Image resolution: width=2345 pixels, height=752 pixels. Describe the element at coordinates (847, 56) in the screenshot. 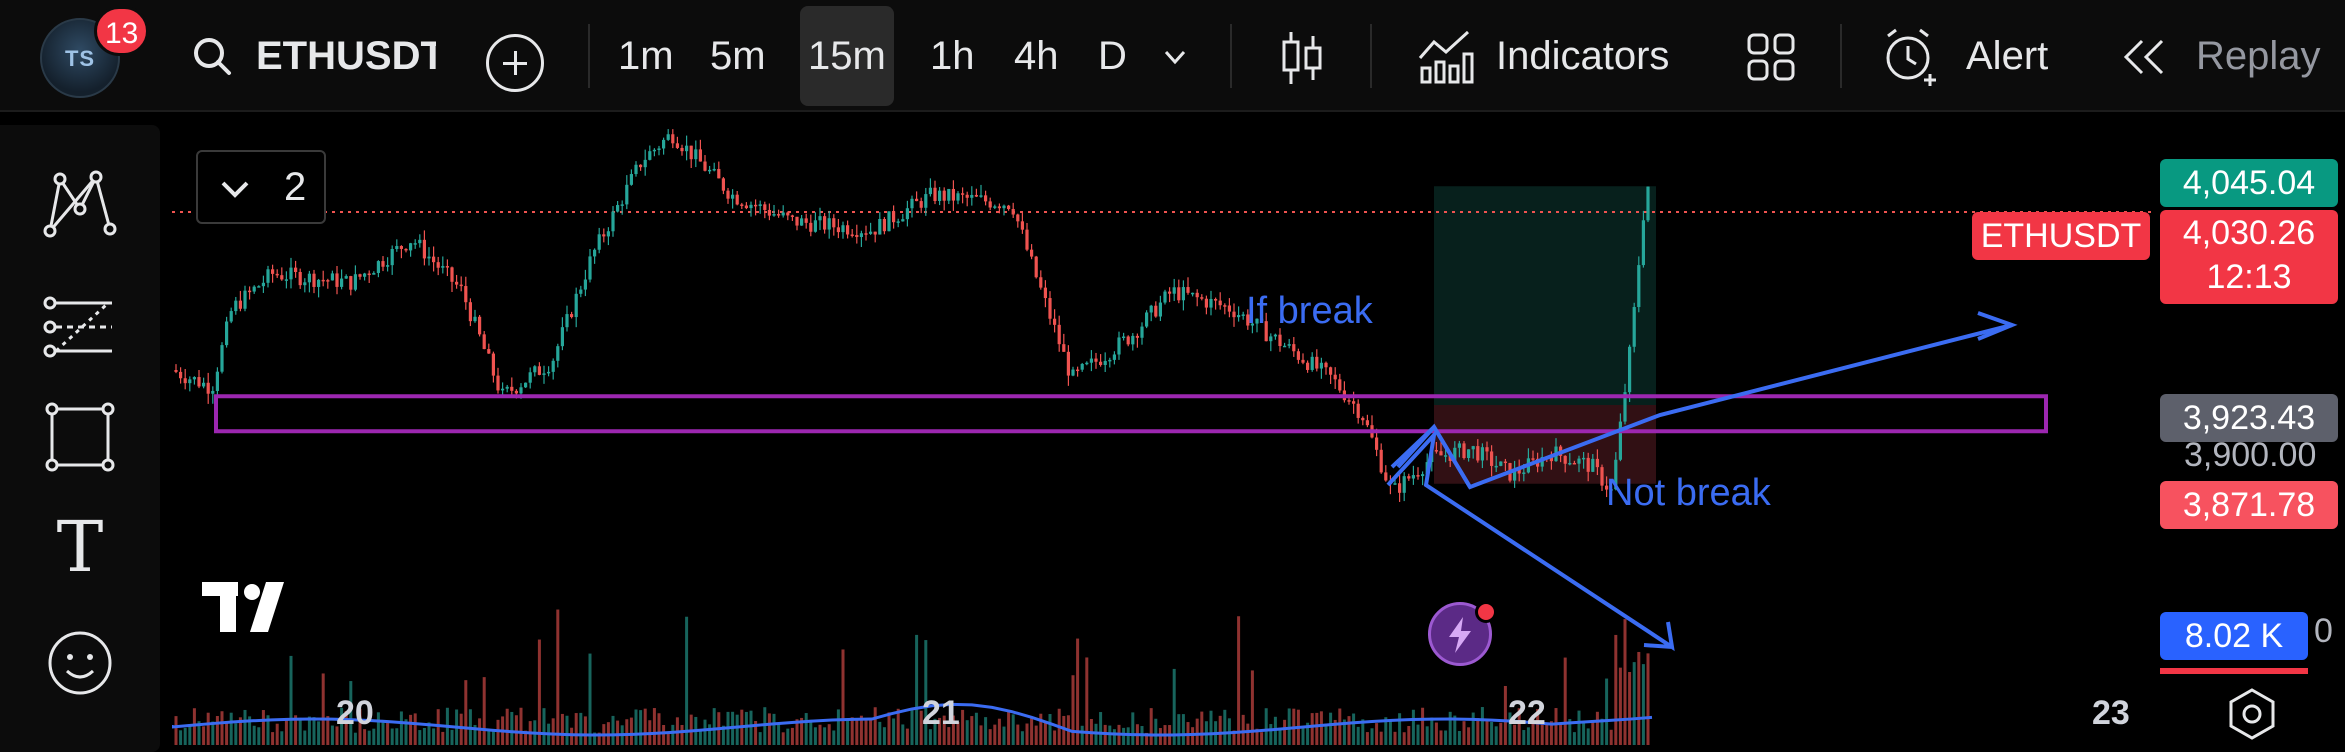

I see `interval-15m: 15m` at that location.